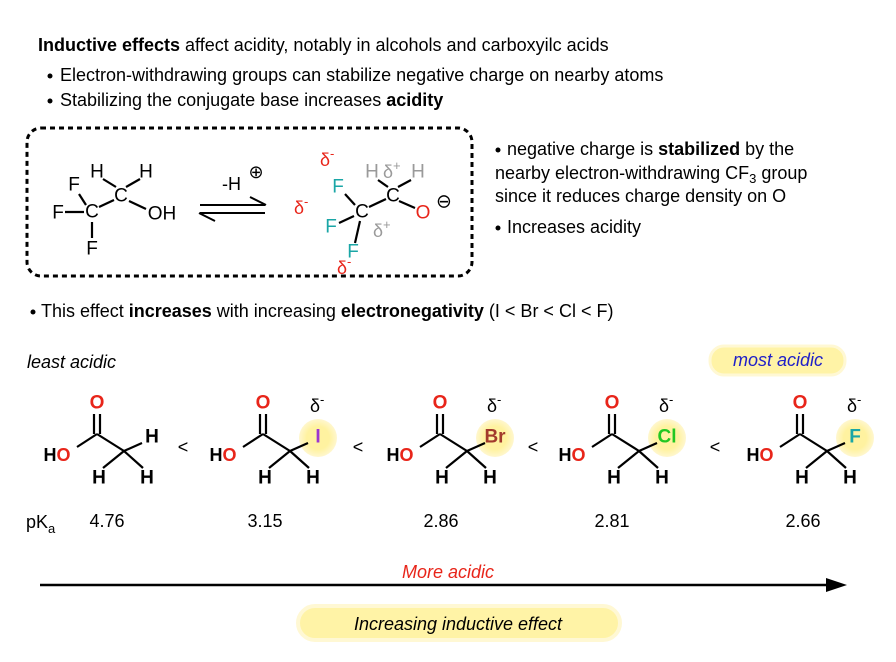 Image resolution: width=896 pixels, height=662 pixels. Describe the element at coordinates (495, 437) in the screenshot. I see `atom: Br` at that location.